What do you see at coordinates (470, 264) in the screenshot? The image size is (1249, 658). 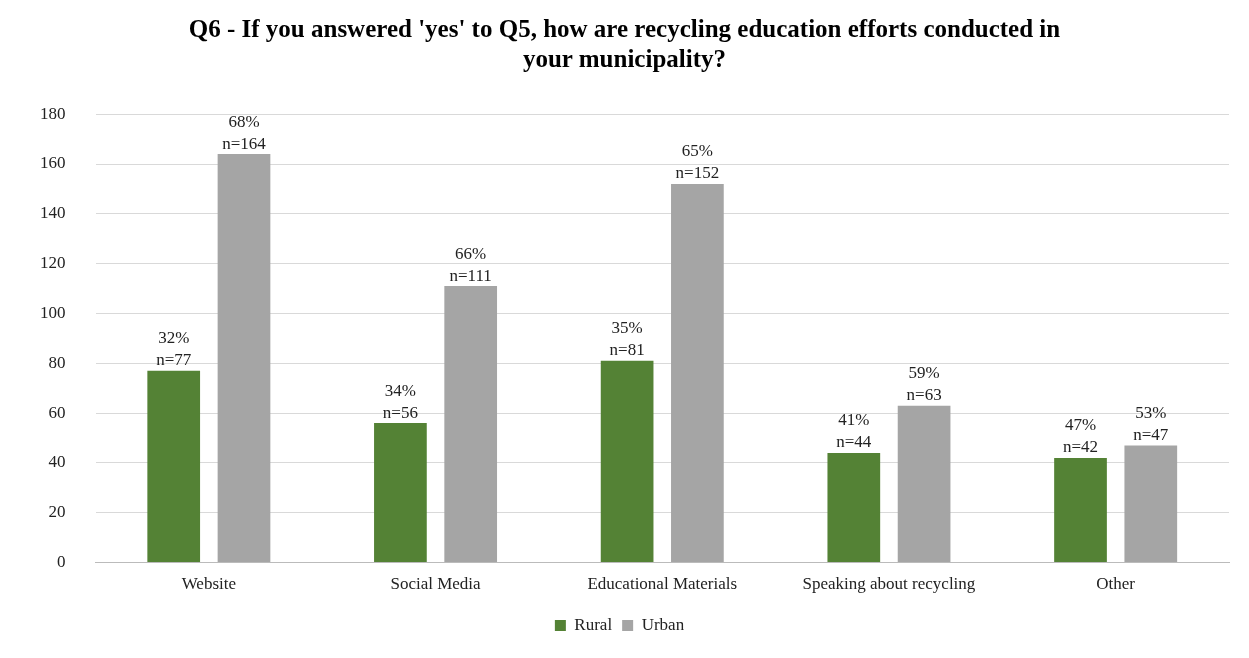 I see `data-label: 66% n=111` at bounding box center [470, 264].